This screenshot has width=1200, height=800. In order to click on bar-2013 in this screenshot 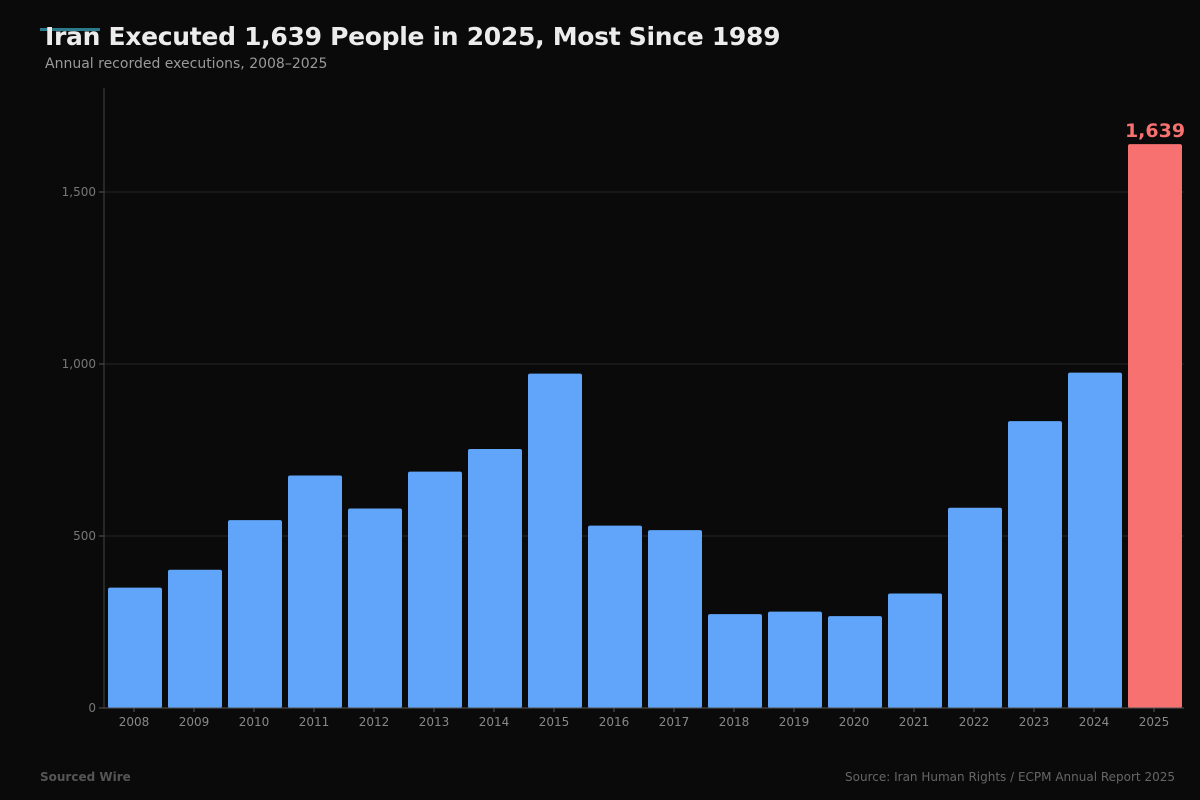, I will do `click(435, 589)`.